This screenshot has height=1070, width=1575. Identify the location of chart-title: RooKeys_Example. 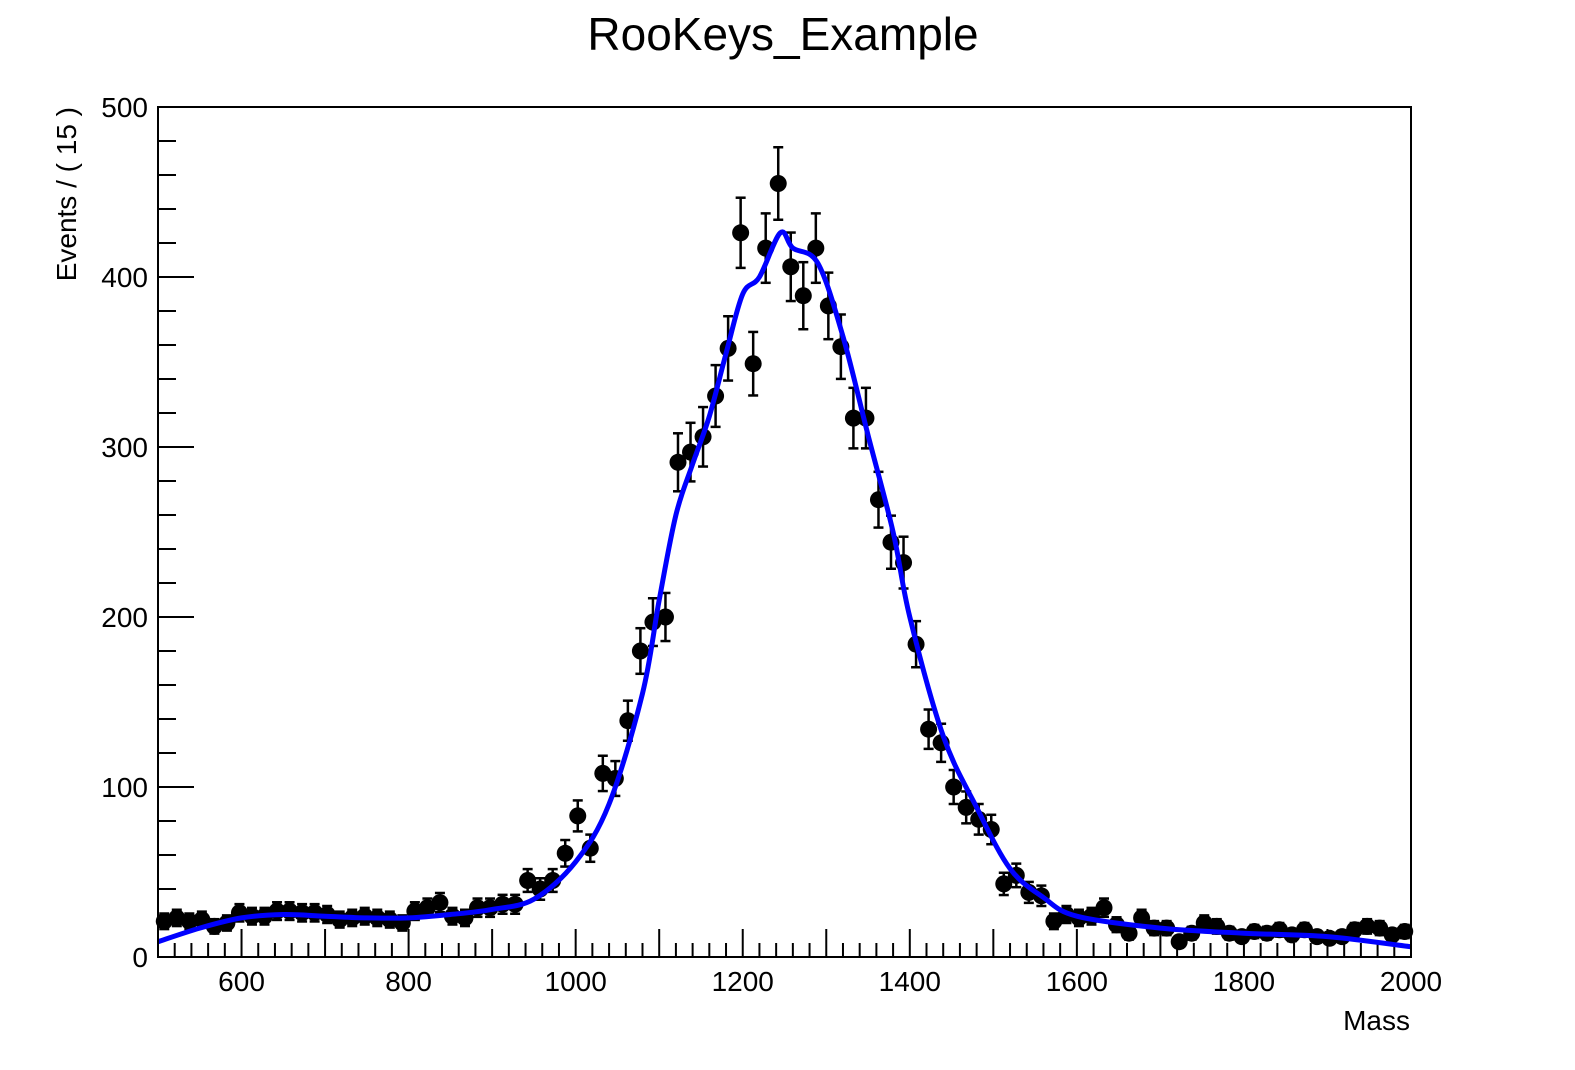
(782, 34).